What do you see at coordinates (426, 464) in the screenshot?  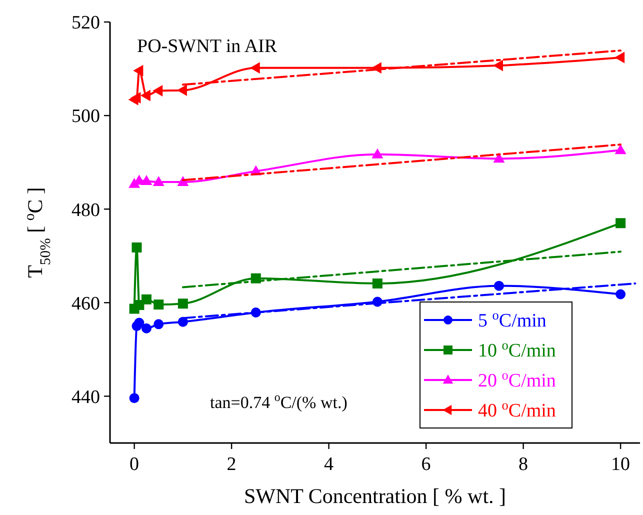 I see `x-tick-label: 6` at bounding box center [426, 464].